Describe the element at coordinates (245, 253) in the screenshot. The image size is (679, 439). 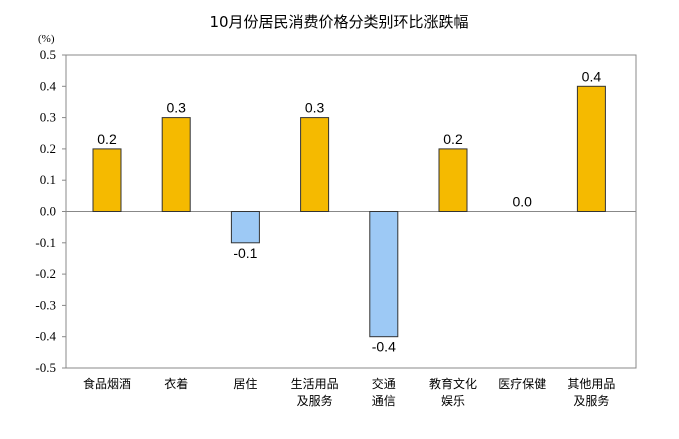
I see `data-label: -0.1` at that location.